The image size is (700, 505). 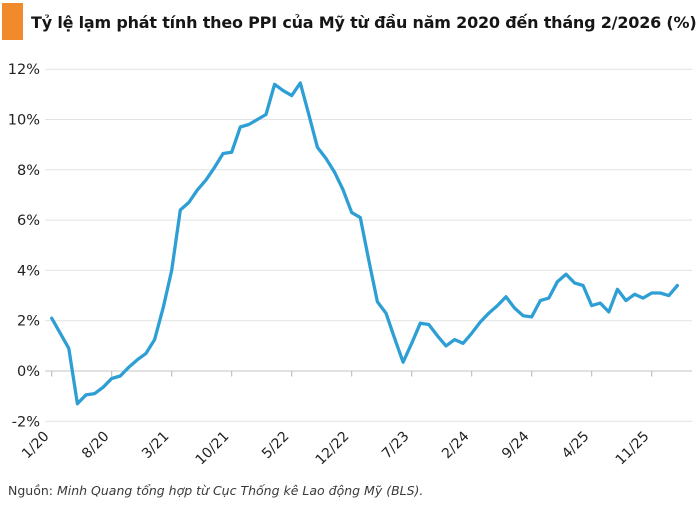 I want to click on y-axis-label: -2%, so click(x=26, y=422).